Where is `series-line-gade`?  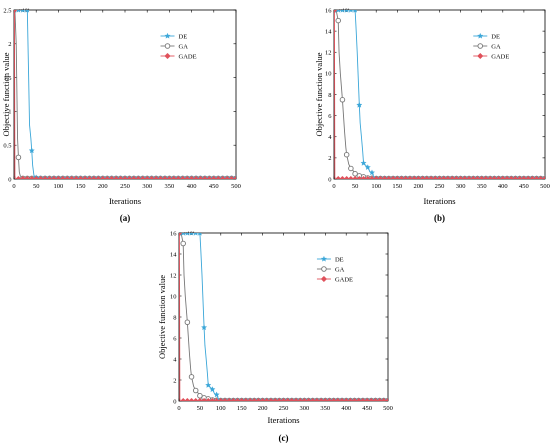
series-line-gade is located at coordinates (439, 94).